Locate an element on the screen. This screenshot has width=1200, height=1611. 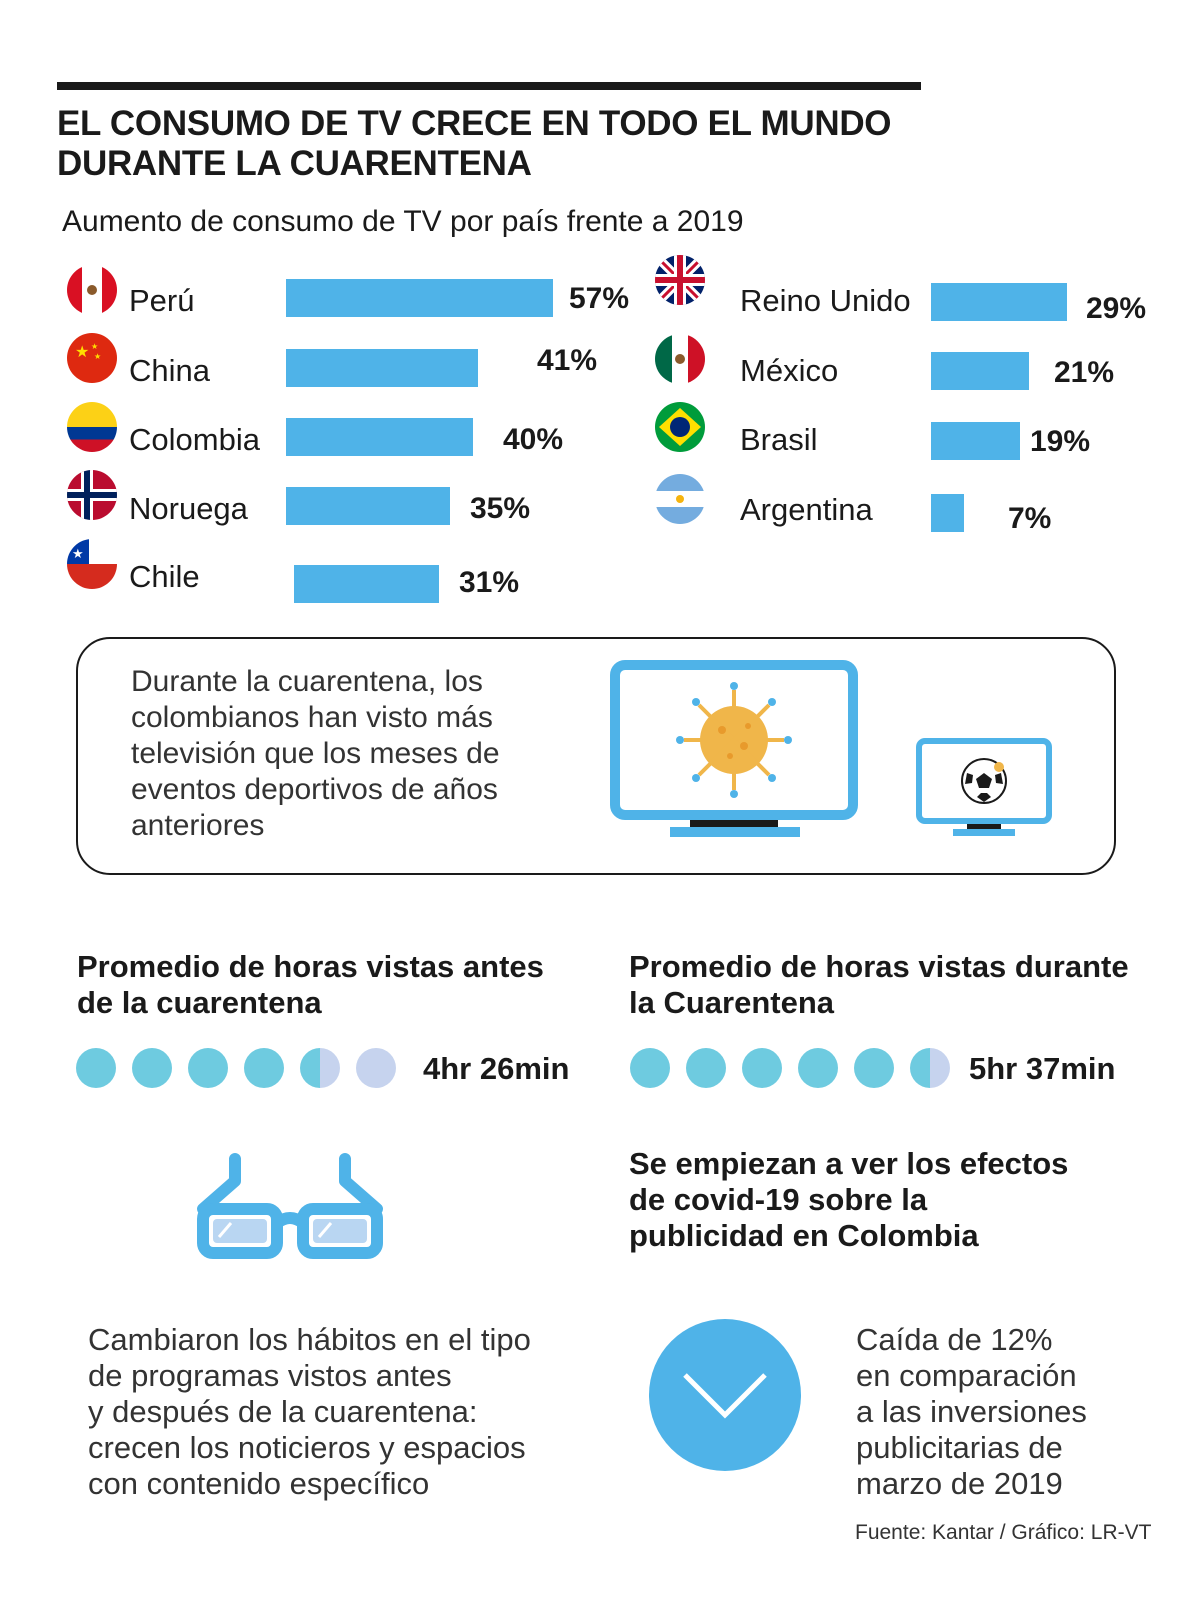
value-label-argentina: 7% is located at coordinates (1030, 518).